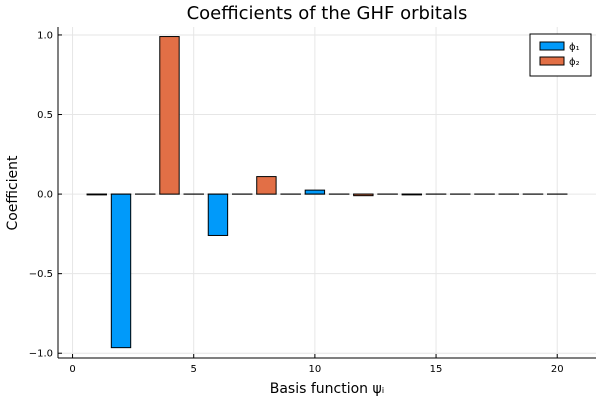  Describe the element at coordinates (552, 46) in the screenshot. I see `legend-swatch-phi1` at that location.